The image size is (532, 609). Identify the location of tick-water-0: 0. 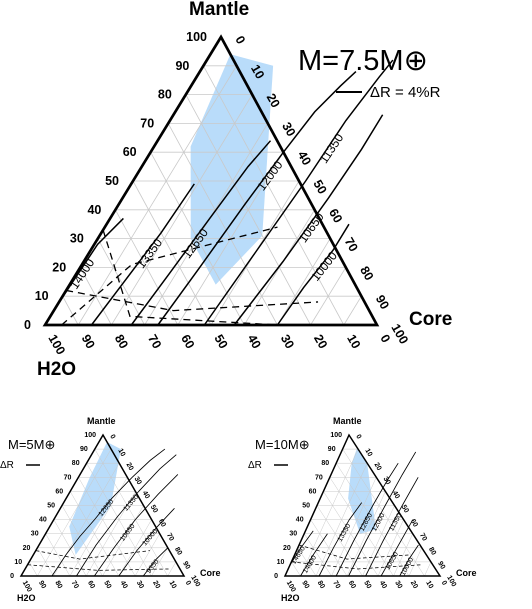
(385, 338).